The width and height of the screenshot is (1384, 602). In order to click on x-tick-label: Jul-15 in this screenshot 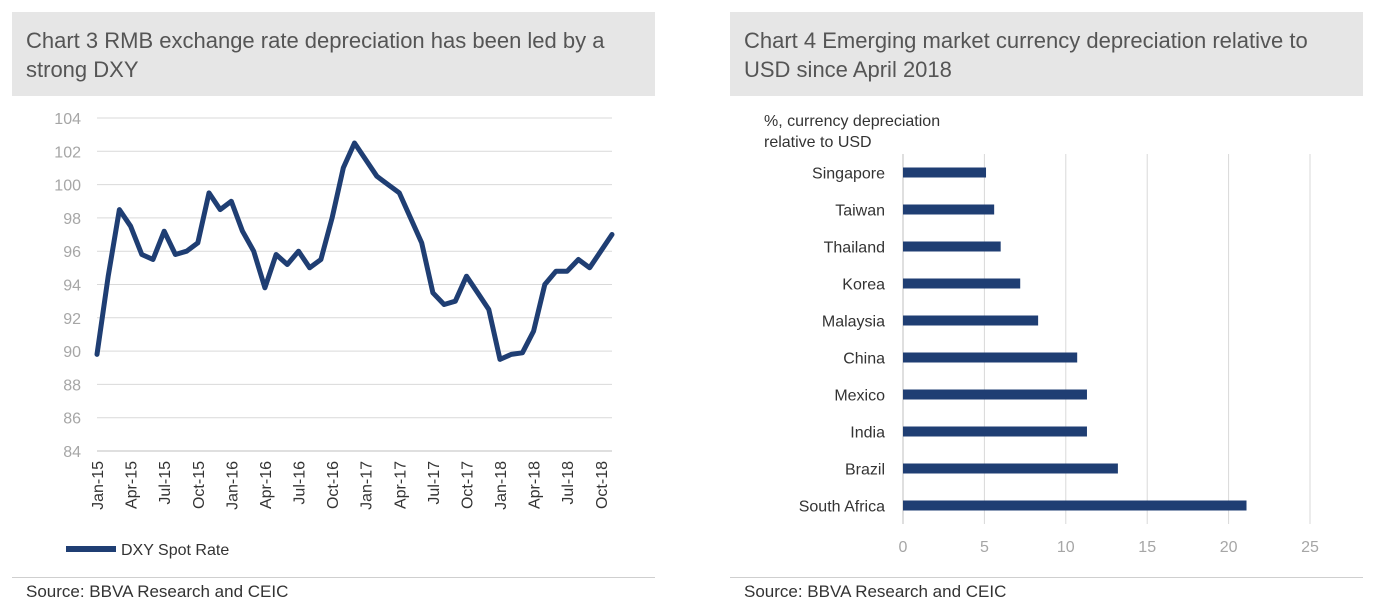, I will do `click(165, 483)`.